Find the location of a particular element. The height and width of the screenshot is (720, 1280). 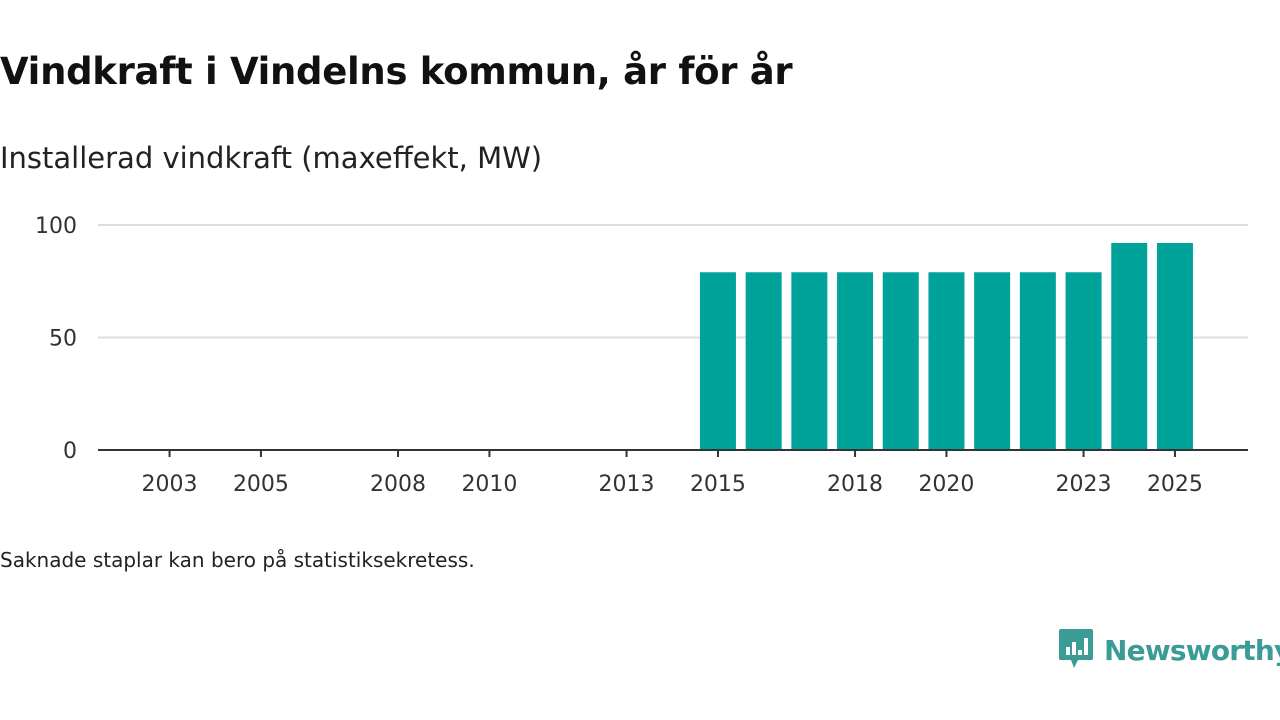

x-tick-label: 2008 is located at coordinates (398, 484).